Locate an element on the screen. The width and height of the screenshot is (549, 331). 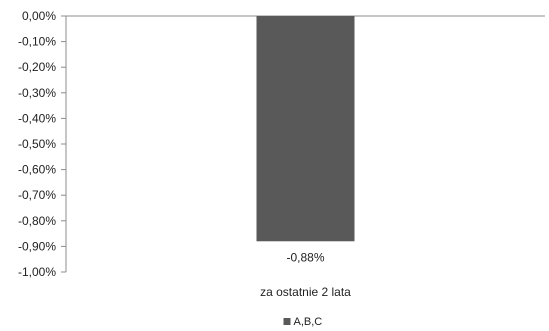
y-tick-label: -0,70% is located at coordinates (37, 195).